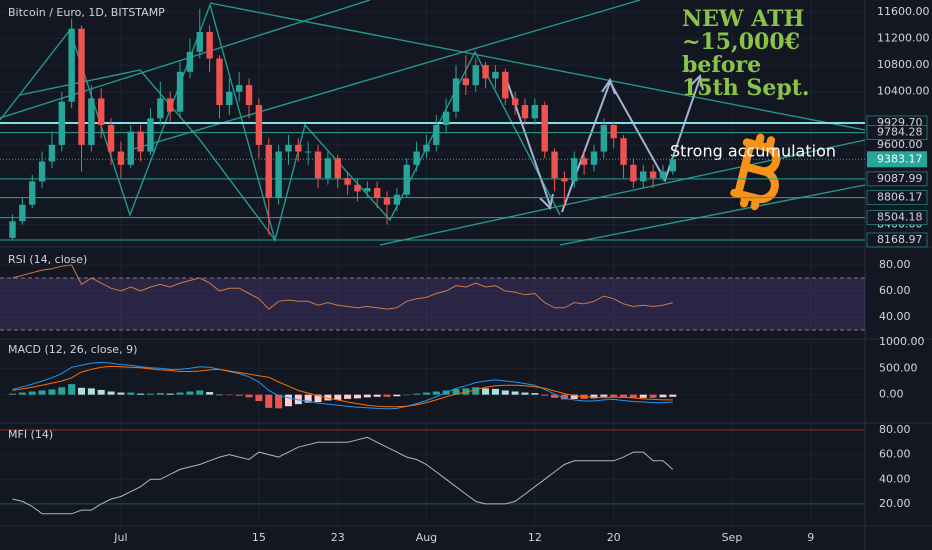 This screenshot has width=932, height=550. What do you see at coordinates (897, 159) in the screenshot?
I see `last-price-box` at bounding box center [897, 159].